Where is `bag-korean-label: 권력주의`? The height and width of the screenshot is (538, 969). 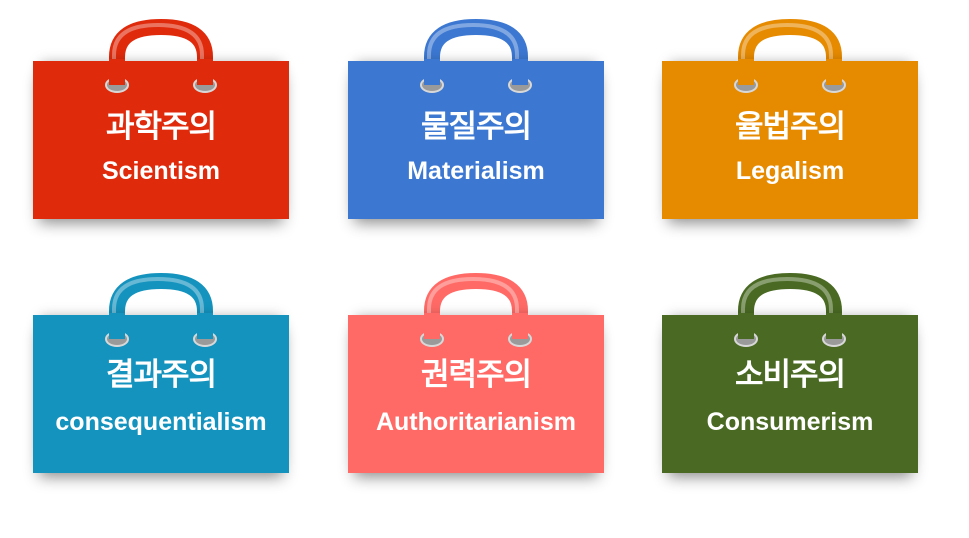 bag-korean-label: 권력주의 is located at coordinates (476, 375).